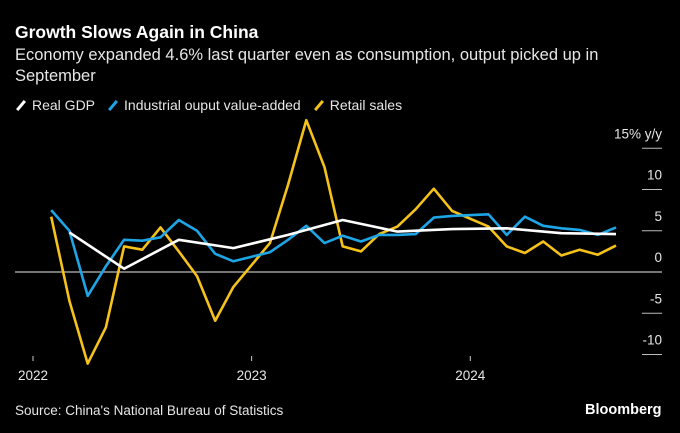 Image resolution: width=680 pixels, height=433 pixels. I want to click on x-tick-label: 2024, so click(470, 375).